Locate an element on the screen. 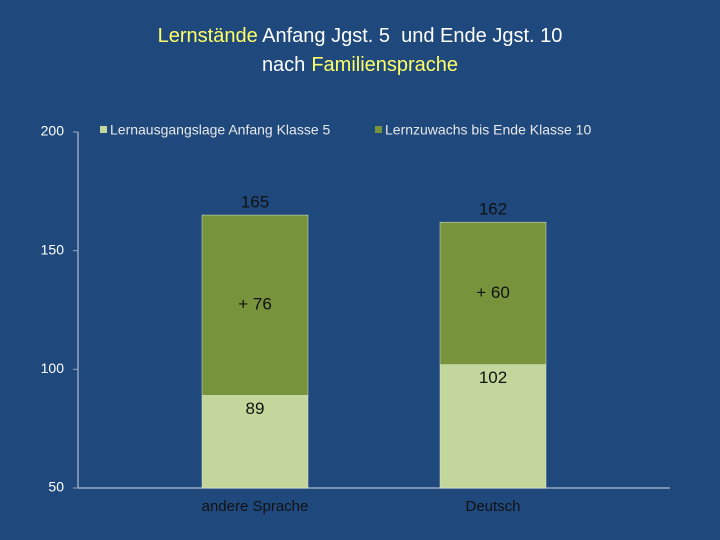 The image size is (720, 540). title-part: Anfang Jgst. 5 und Ende Jgst. 10 is located at coordinates (410, 36).